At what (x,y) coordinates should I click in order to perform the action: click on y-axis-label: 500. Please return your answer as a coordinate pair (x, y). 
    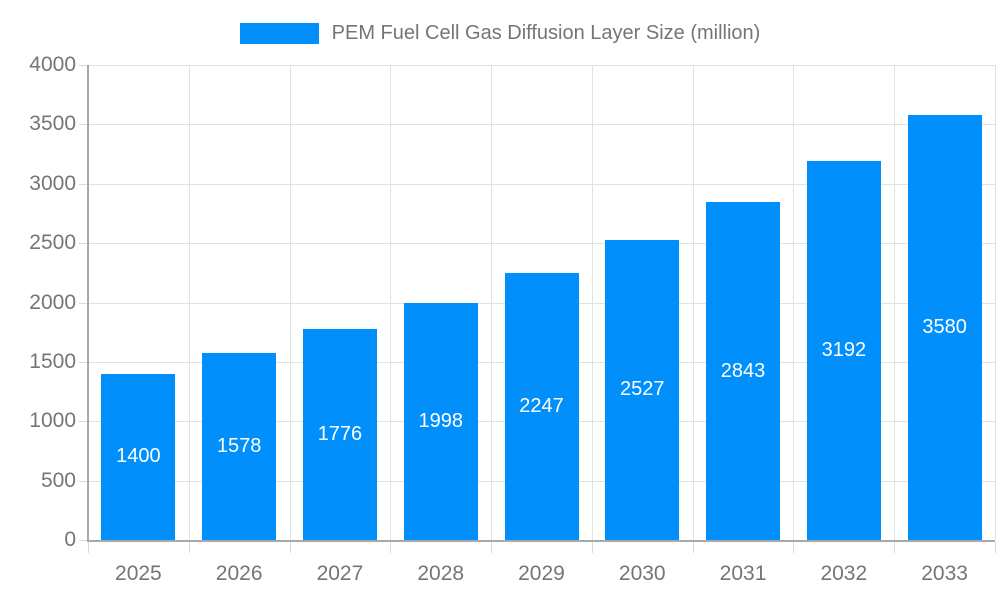
    Looking at the image, I should click on (58, 480).